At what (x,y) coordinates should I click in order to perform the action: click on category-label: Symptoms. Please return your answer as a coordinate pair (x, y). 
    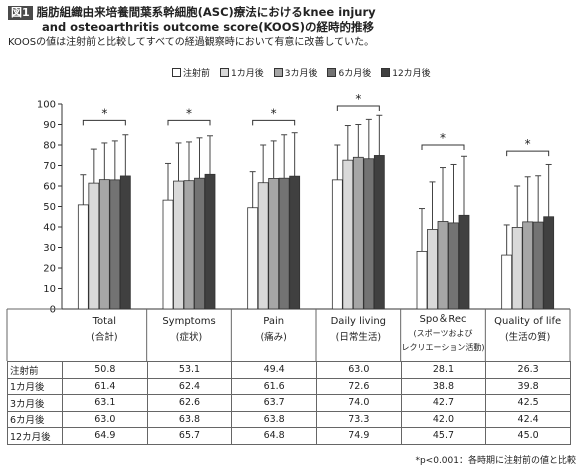
    Looking at the image, I should click on (188, 321).